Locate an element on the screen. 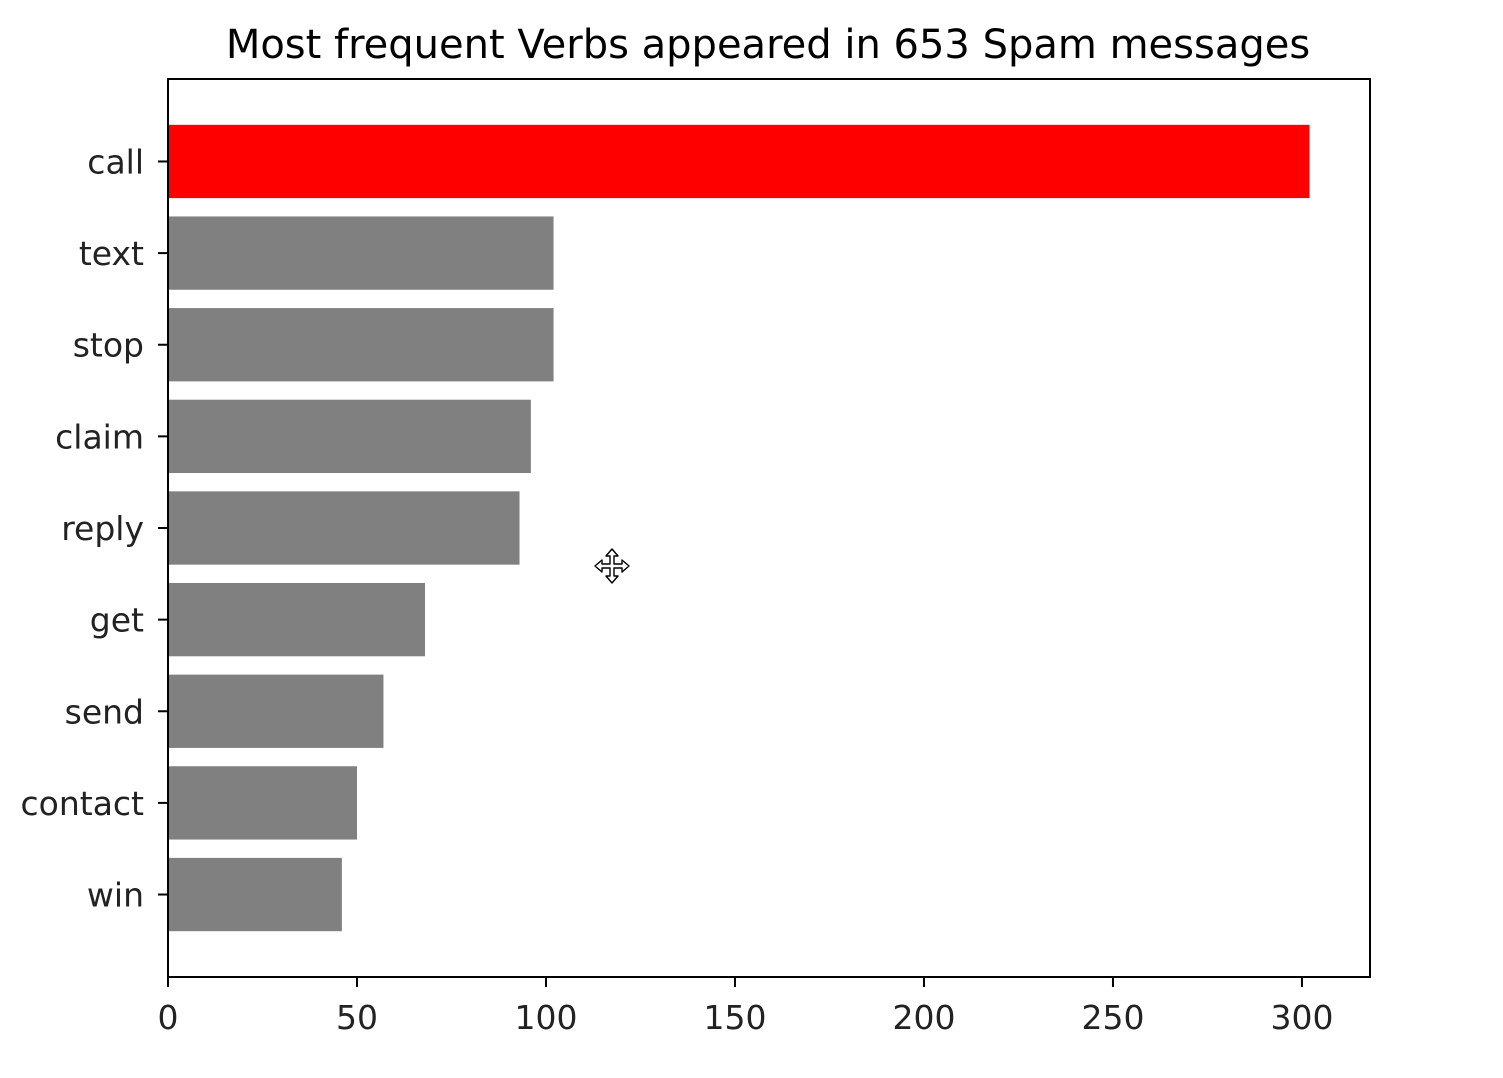  y-tick-label: stop is located at coordinates (108, 345).